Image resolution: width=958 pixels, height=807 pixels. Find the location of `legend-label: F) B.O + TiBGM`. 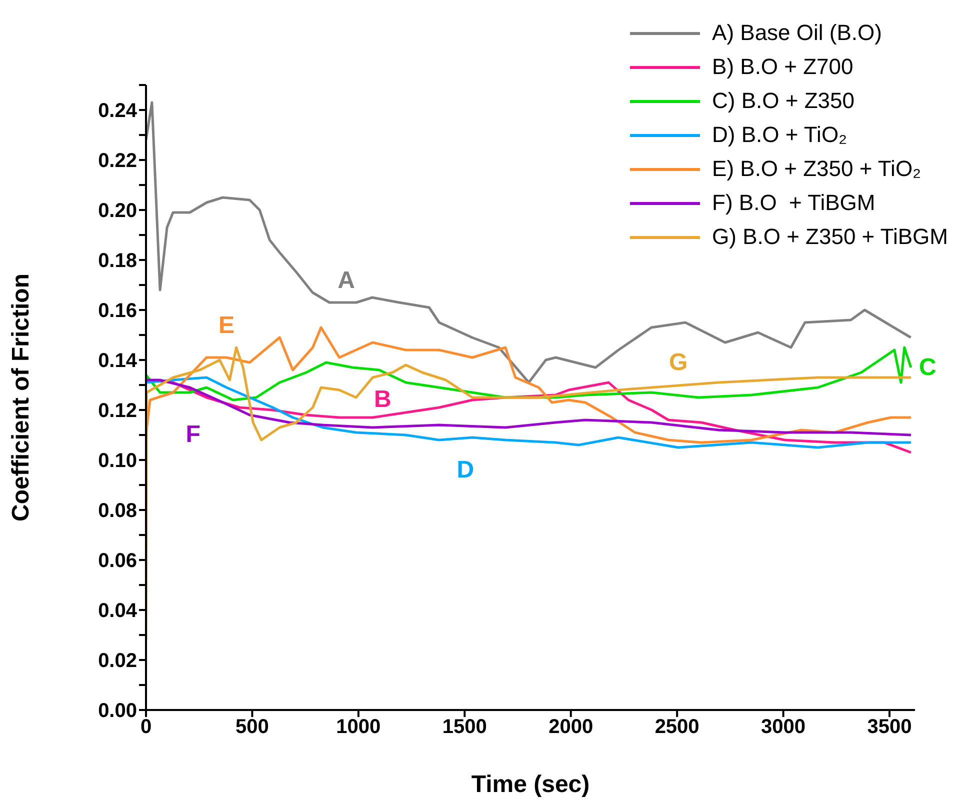

legend-label: F) B.O + TiBGM is located at coordinates (794, 203).